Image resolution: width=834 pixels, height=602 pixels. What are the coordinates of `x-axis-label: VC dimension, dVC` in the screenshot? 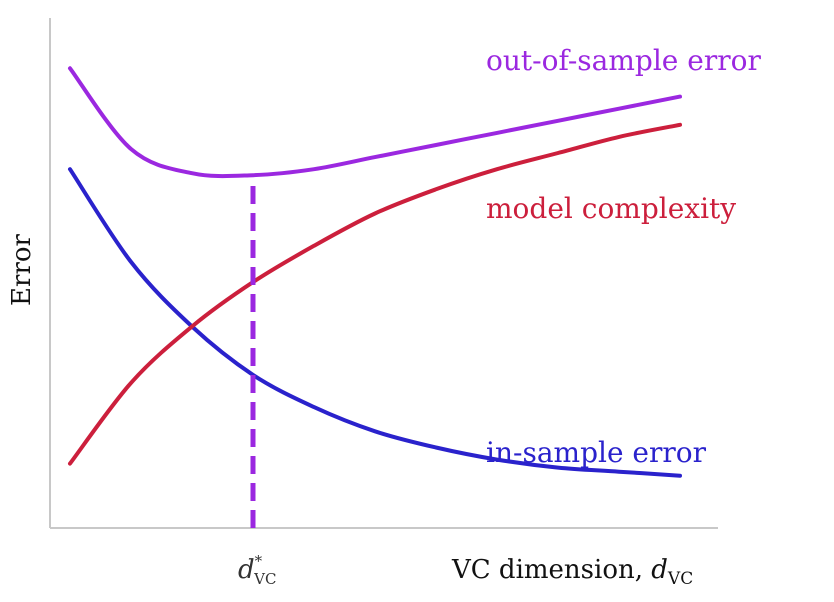 It's located at (572, 572).